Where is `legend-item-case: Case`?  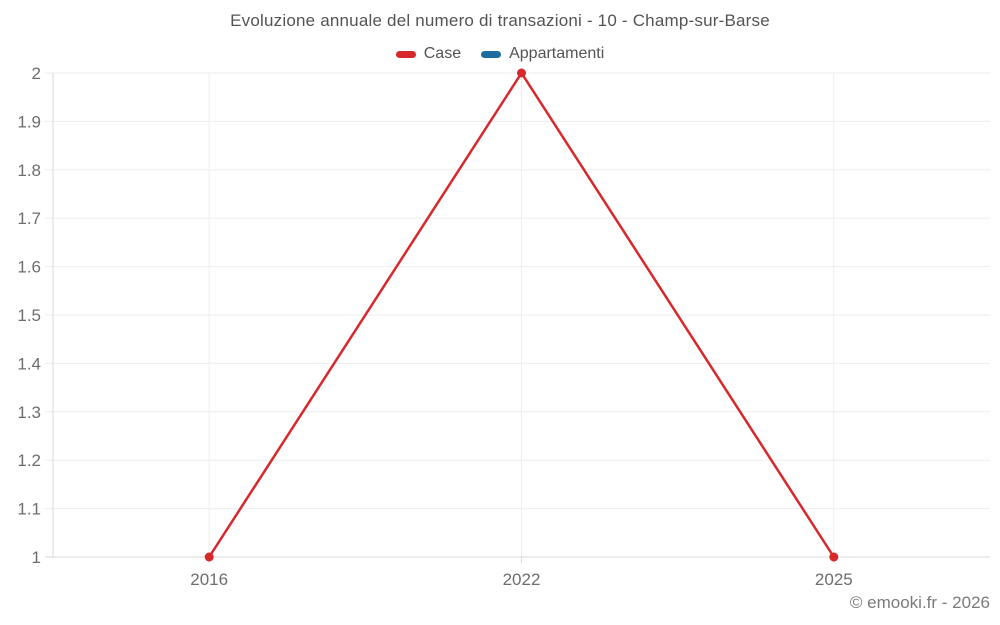
legend-item-case: Case is located at coordinates (428, 54).